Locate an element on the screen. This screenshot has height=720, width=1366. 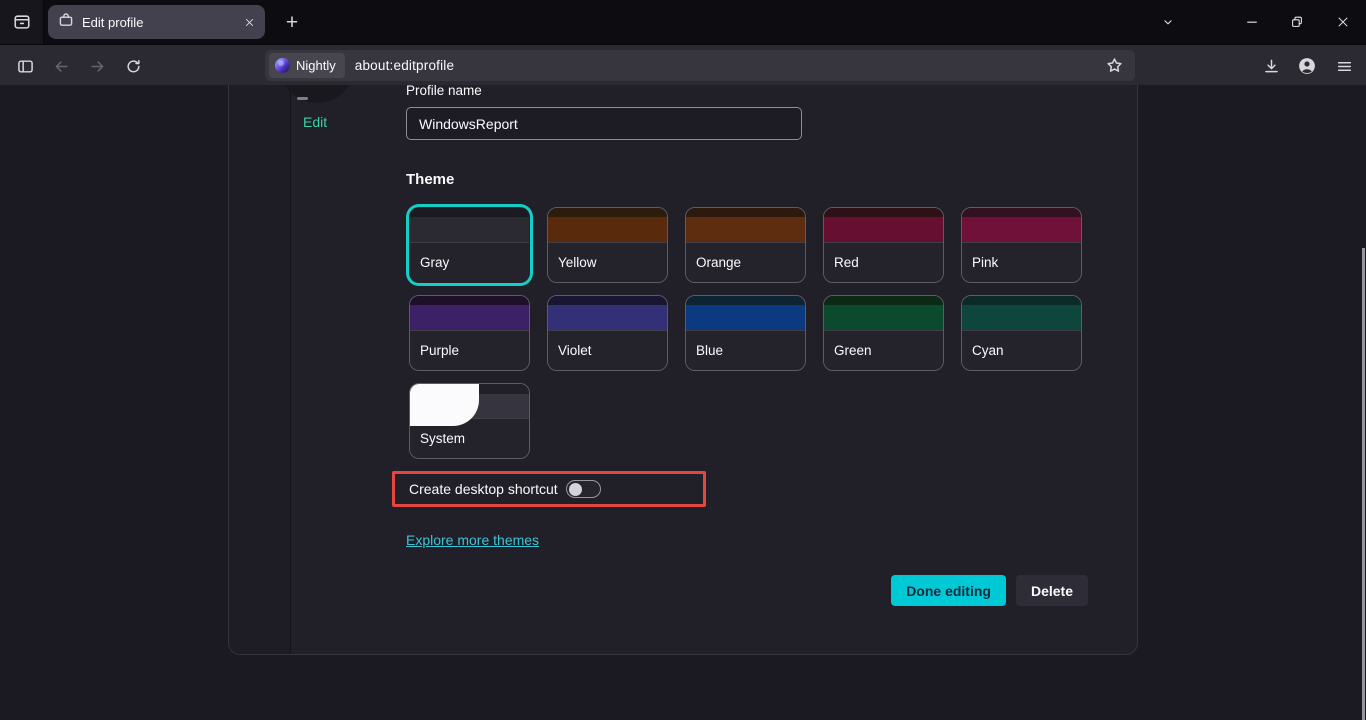
profiles-button is located at coordinates (22, 22).